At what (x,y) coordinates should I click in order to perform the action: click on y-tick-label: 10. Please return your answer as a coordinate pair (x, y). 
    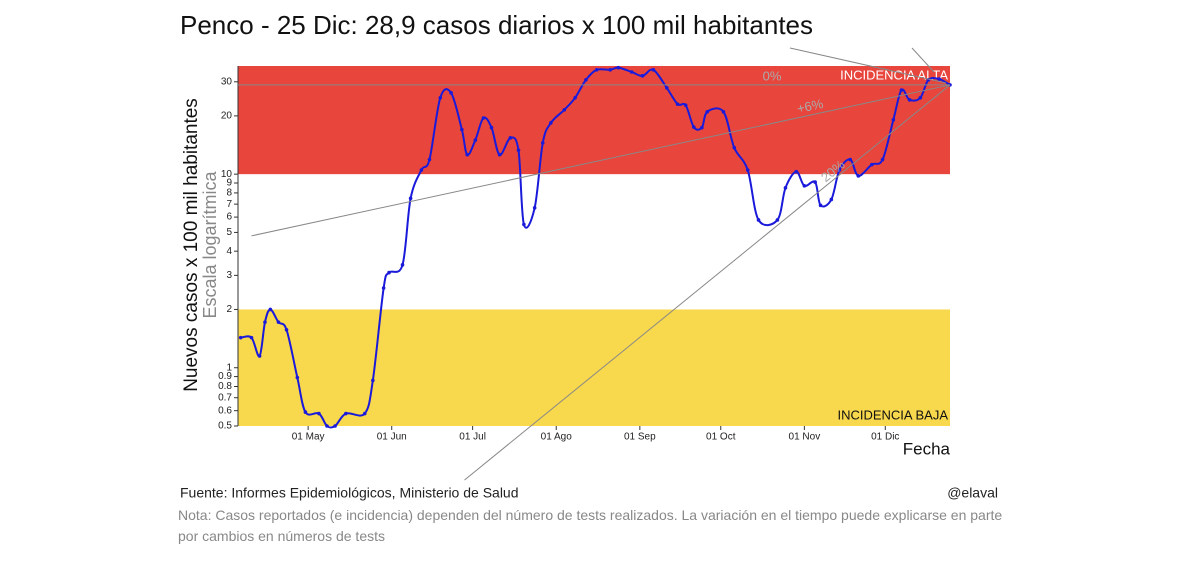
    Looking at the image, I should click on (227, 174).